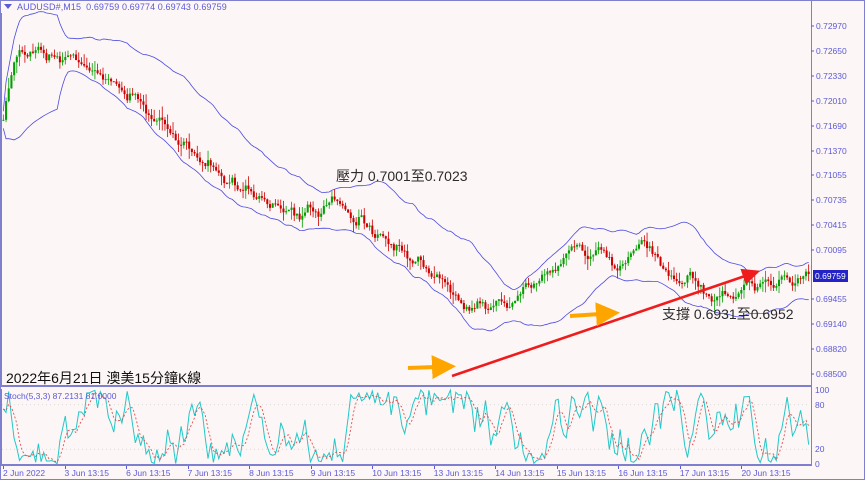 The height and width of the screenshot is (480, 865). Describe the element at coordinates (829, 76) in the screenshot. I see `price-tick-2: 0.72330` at that location.